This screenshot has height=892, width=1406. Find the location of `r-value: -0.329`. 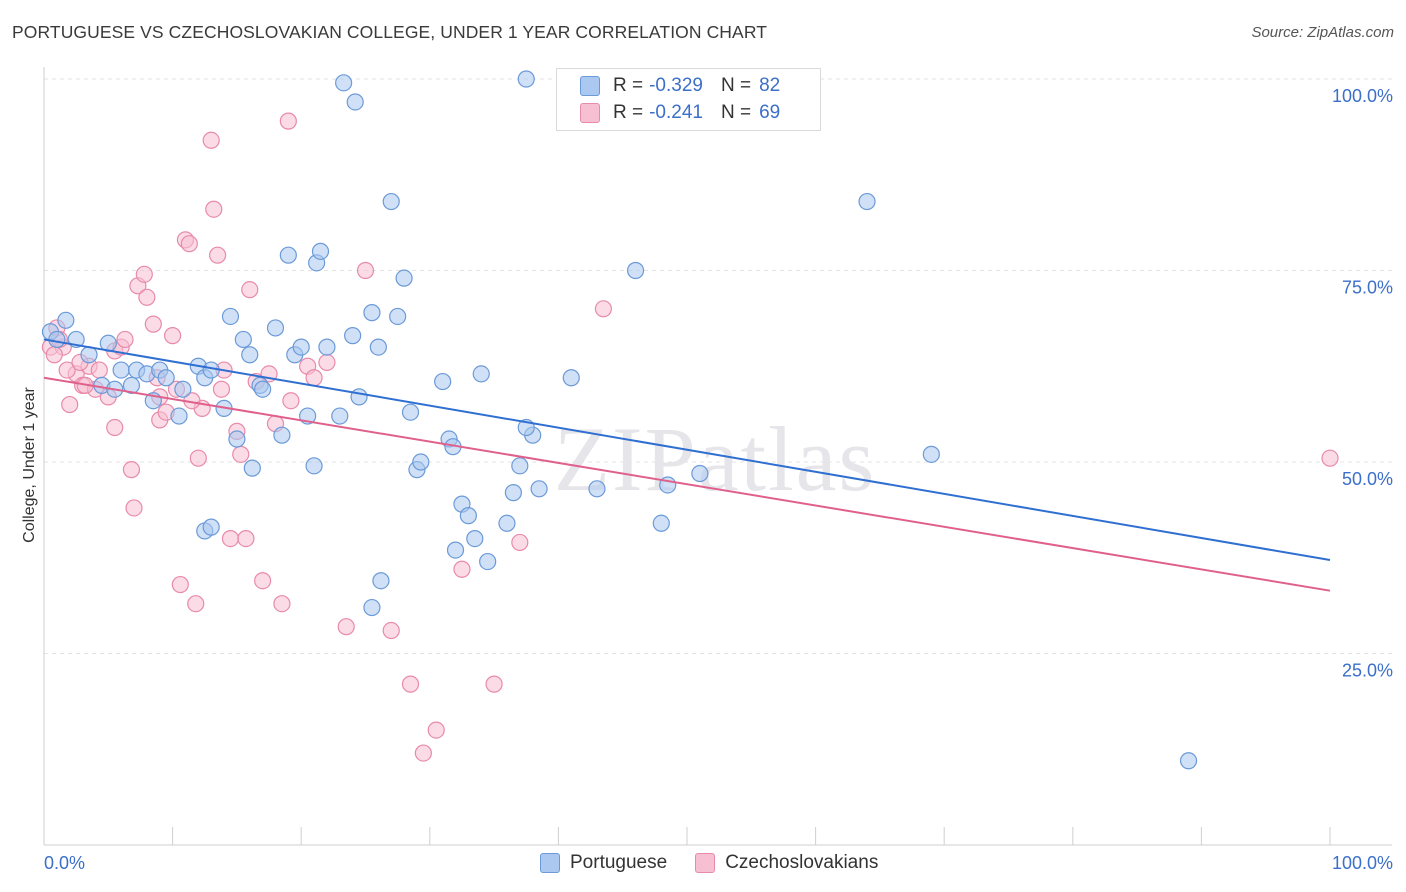

r-value: -0.329 is located at coordinates (676, 85).